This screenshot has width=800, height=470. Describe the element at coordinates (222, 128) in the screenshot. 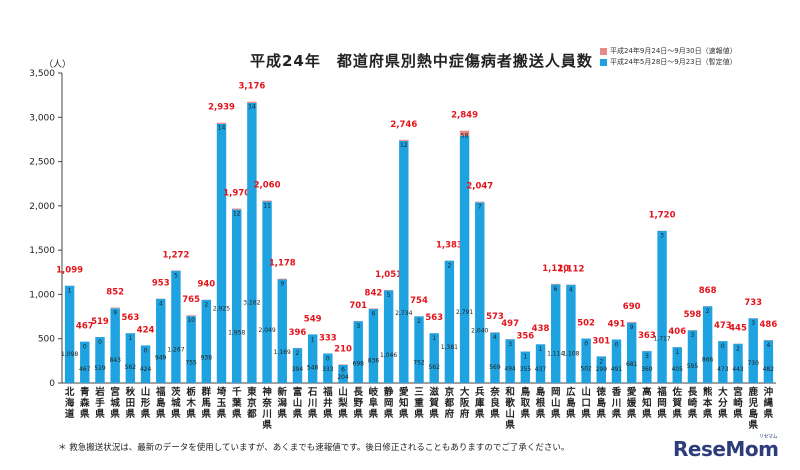

I see `data-label-preliminary: 14` at that location.